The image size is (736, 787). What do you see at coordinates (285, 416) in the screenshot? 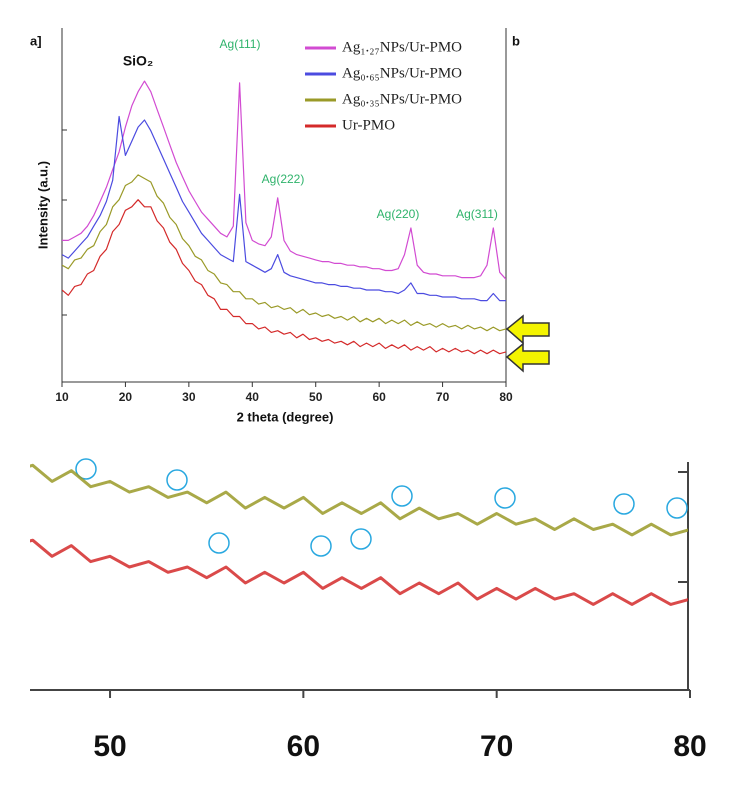
I see `x-axis-label: 2 theta (degree)` at bounding box center [285, 416].